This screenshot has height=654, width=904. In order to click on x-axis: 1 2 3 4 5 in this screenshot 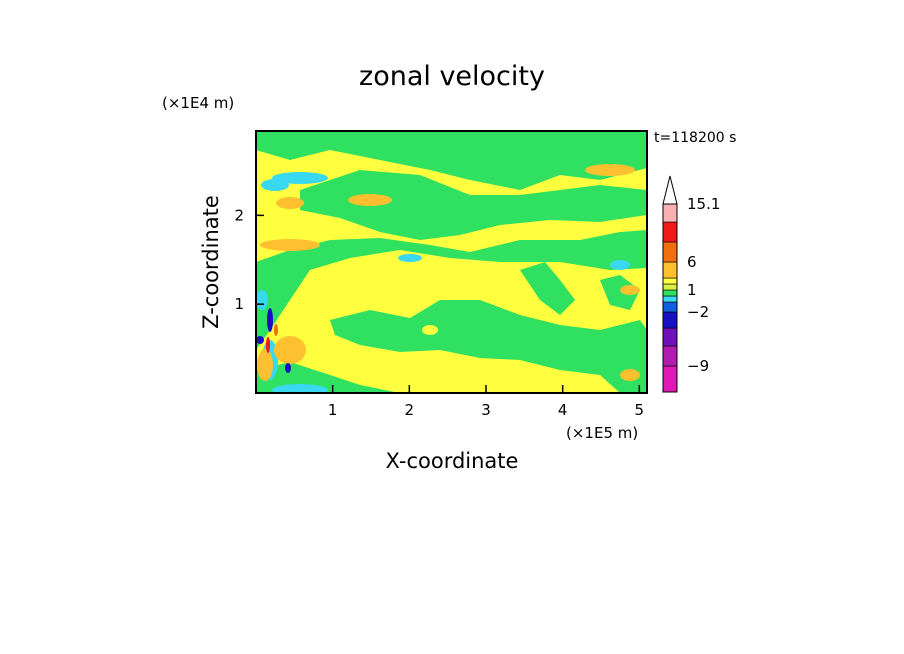, I will do `click(486, 402)`.